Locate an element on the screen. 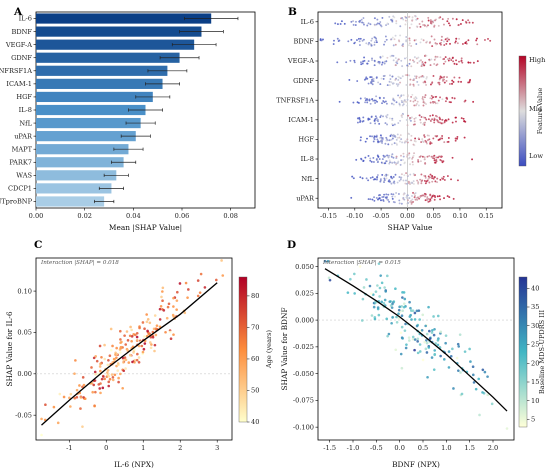 Image resolution: width=550 pixels, height=474 pixels. panel-b-colorbar-label: Feature Value is located at coordinates (540, 111).